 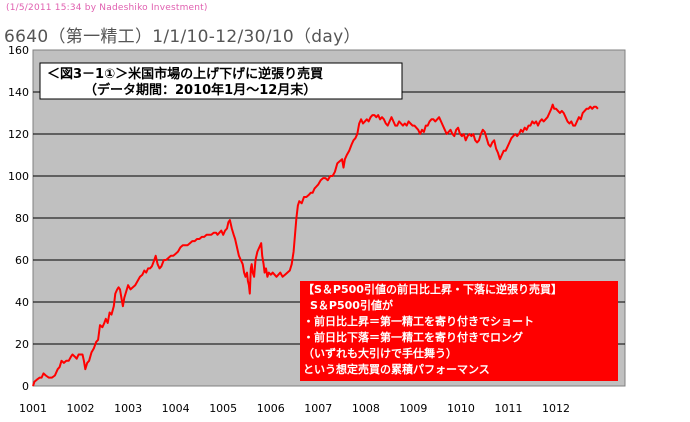 I want to click on y-tick-label: 140, so click(x=18, y=92).